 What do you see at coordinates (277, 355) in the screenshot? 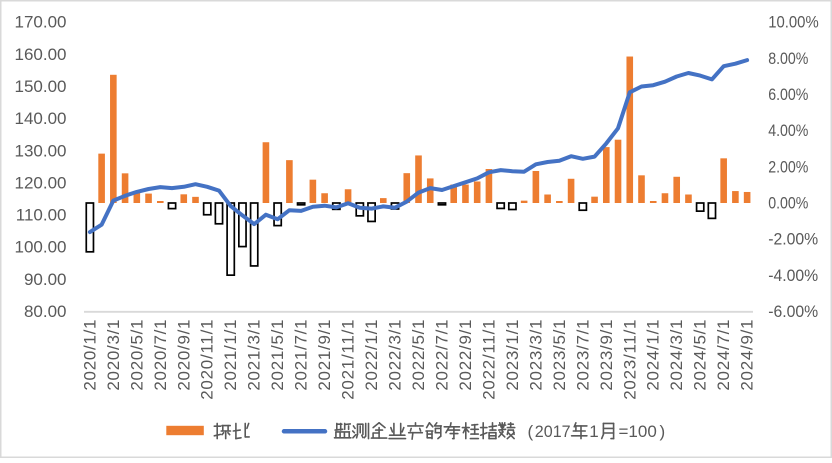
I see `svg-text: 2021/5/1` at bounding box center [277, 355].